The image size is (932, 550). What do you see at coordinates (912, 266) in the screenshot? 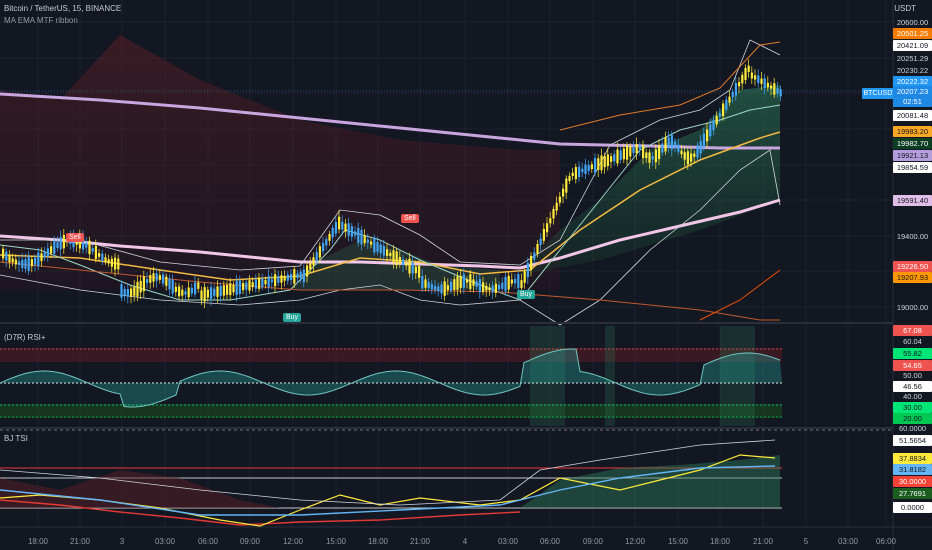
I see `price-axis-label: 19226.50` at bounding box center [912, 266].